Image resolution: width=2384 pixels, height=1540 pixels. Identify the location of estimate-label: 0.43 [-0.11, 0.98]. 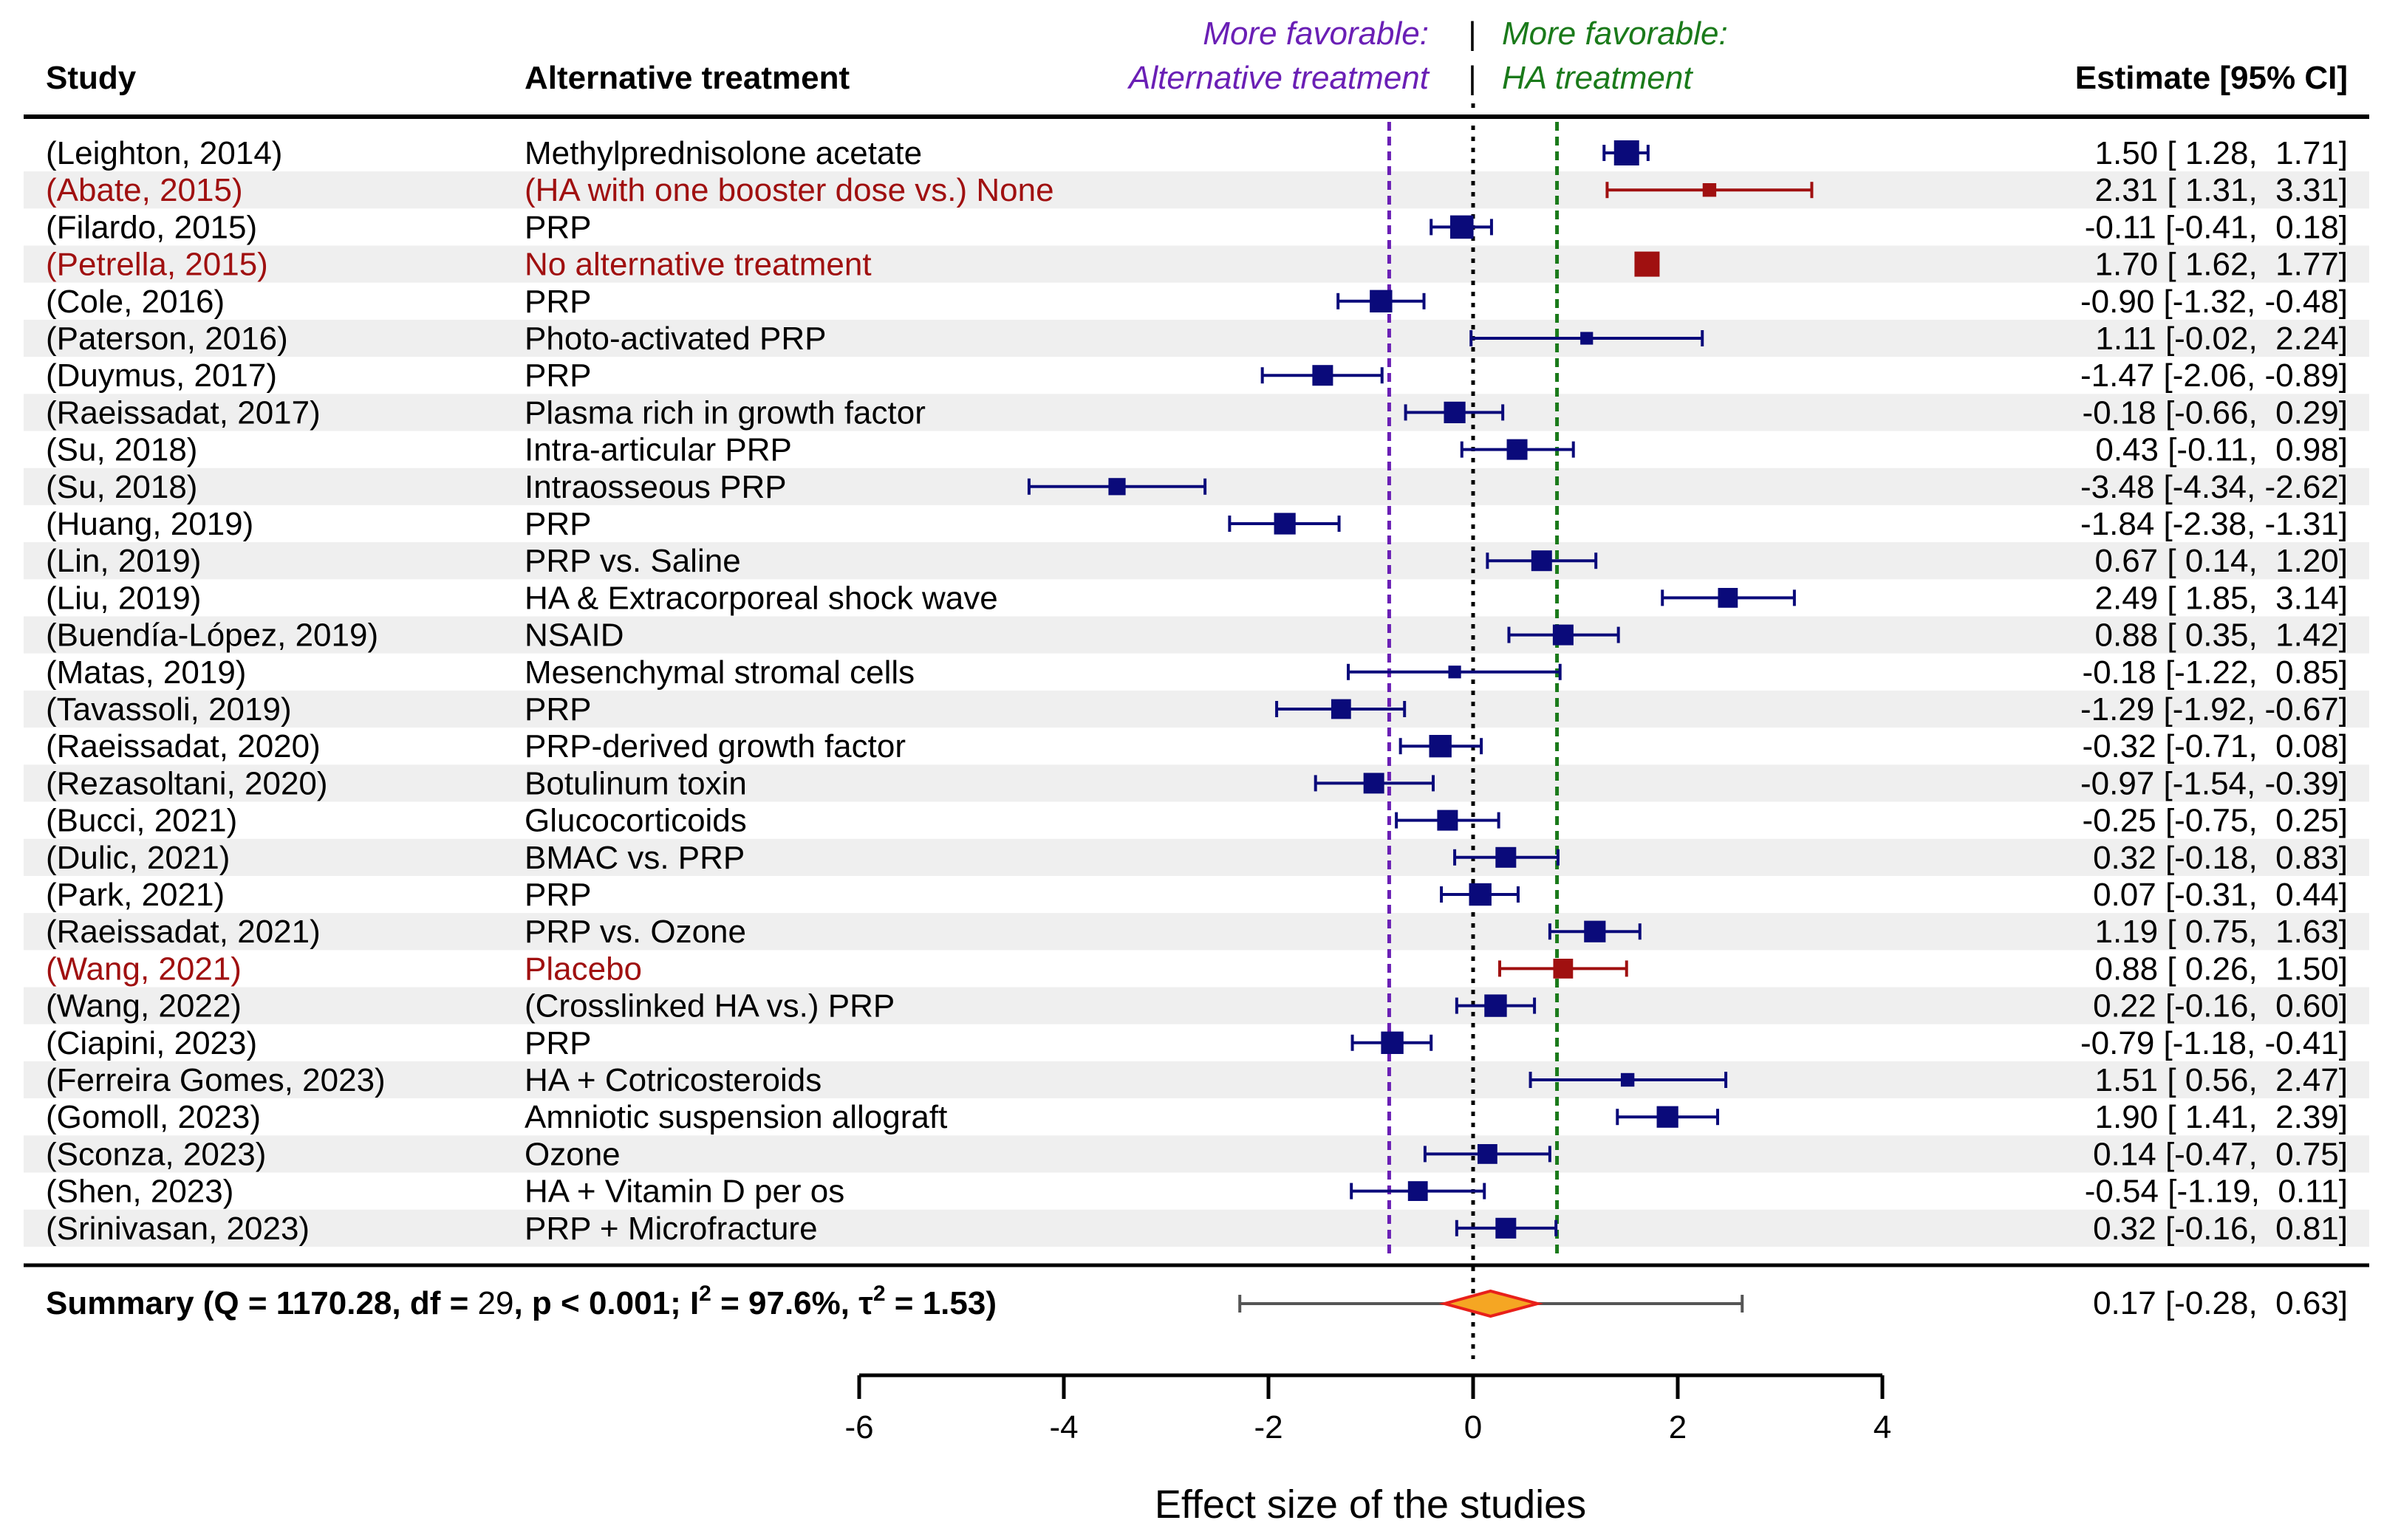
(2221, 450).